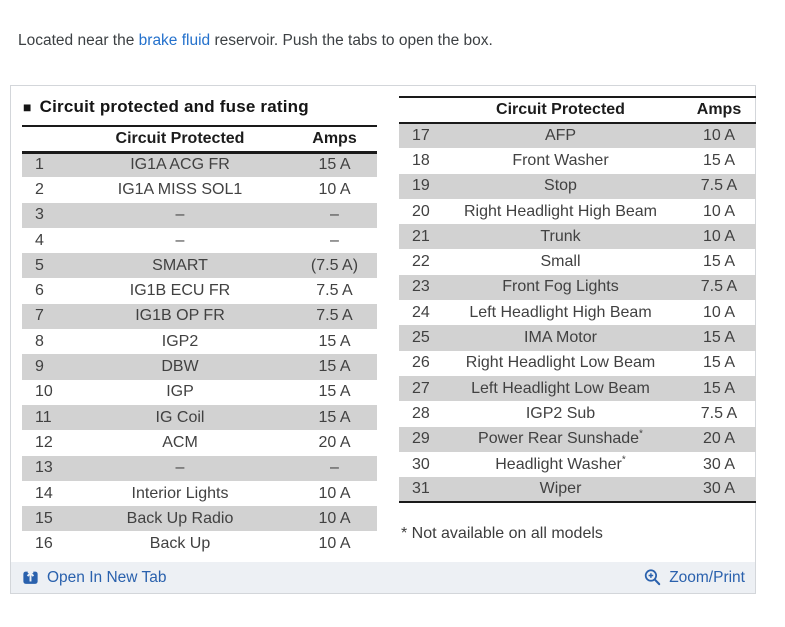 The width and height of the screenshot is (785, 627). I want to click on panel-footer-bar: Open In New Tab Zoom/Print, so click(383, 577).